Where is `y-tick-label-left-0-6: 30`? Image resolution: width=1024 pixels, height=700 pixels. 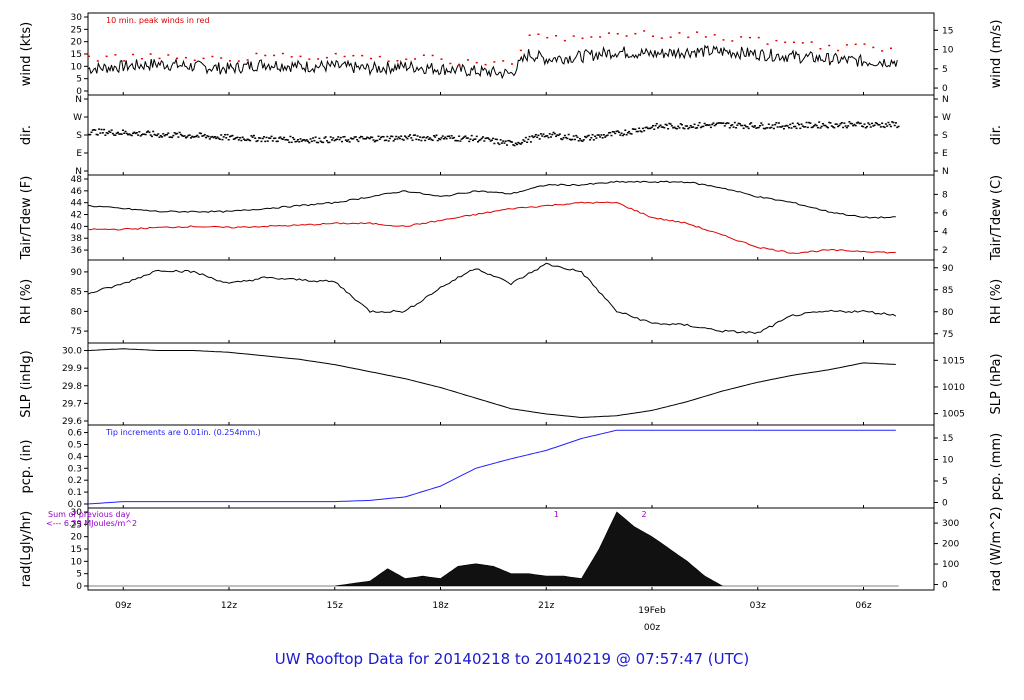
y-tick-label-left-0-6: 30 is located at coordinates (77, 18).